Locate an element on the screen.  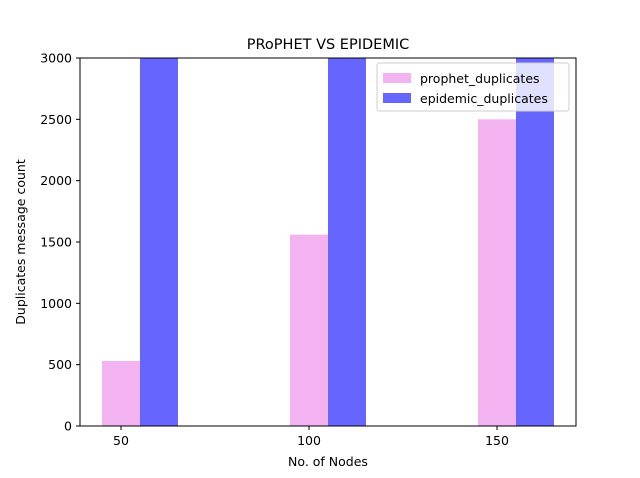
x-axis: 50 100 150 is located at coordinates (311, 437).